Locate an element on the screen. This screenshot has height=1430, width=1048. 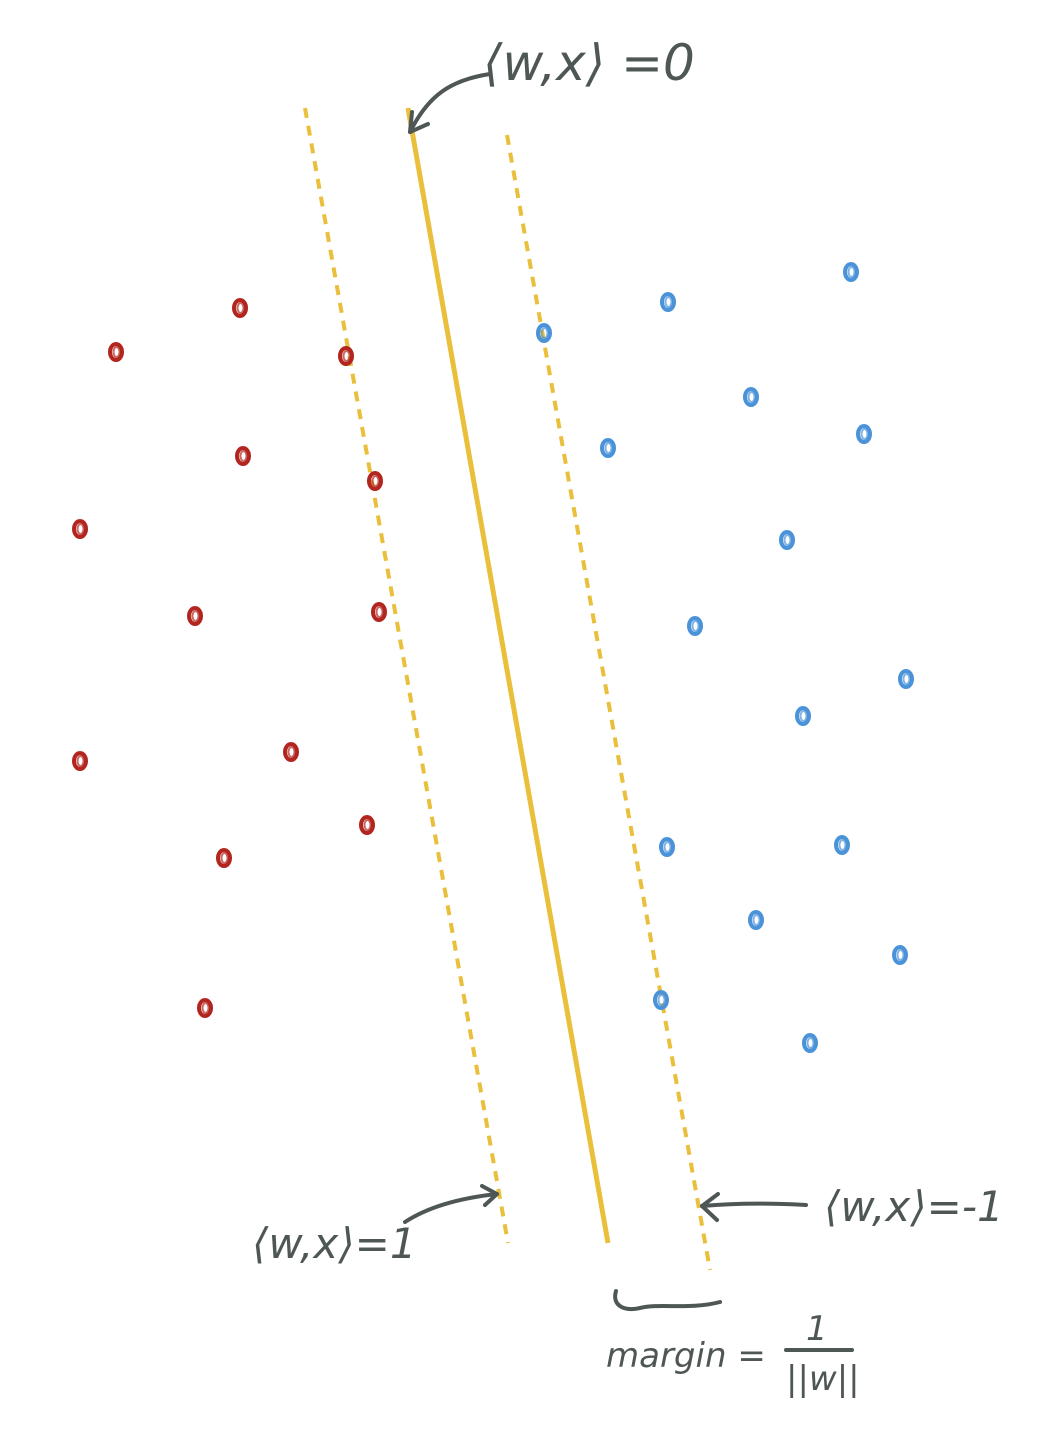
margin-numerator: 1 is located at coordinates (817, 1329).